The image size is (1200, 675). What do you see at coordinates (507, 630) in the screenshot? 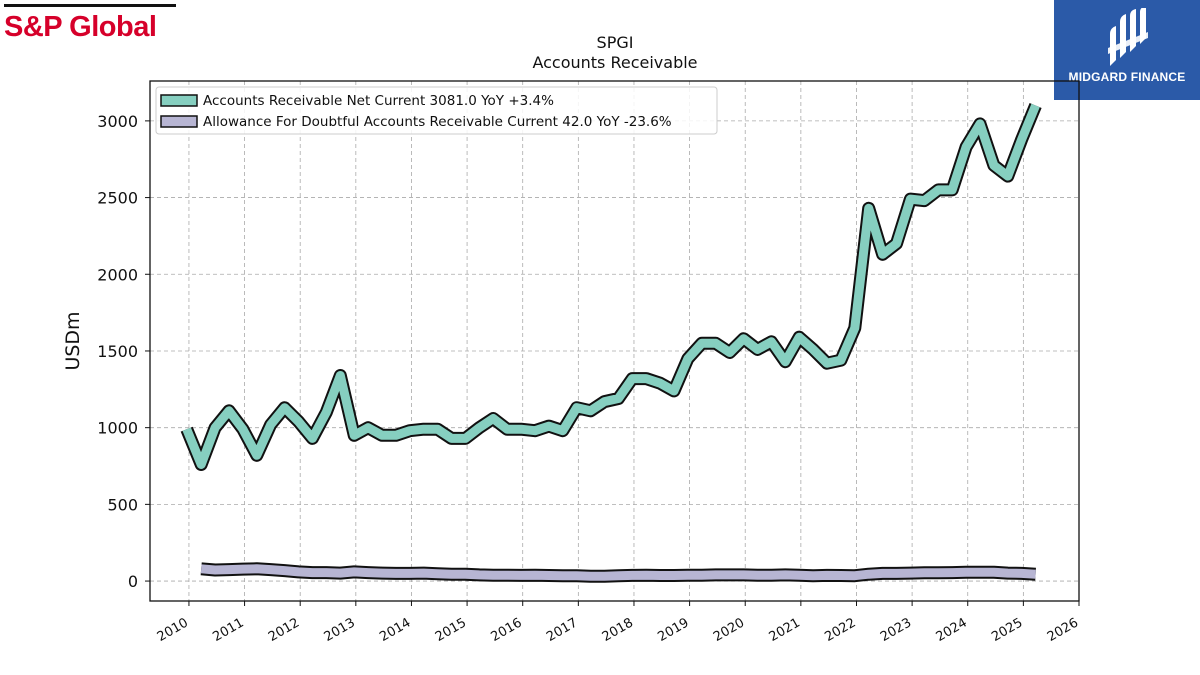
I see `x-tick-label: 2016` at bounding box center [507, 630].